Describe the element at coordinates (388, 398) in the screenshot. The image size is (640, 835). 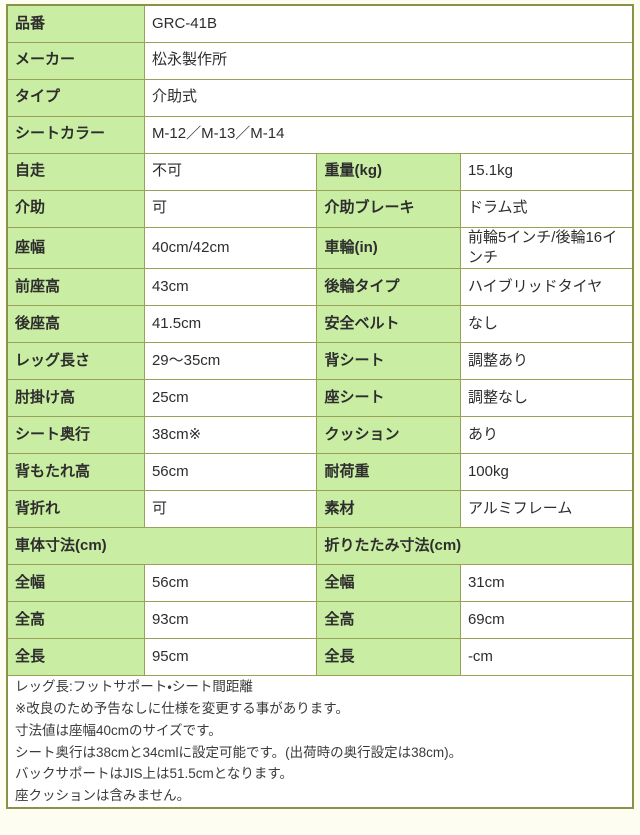
I see `row-label-seat-sheet: 座シート` at that location.